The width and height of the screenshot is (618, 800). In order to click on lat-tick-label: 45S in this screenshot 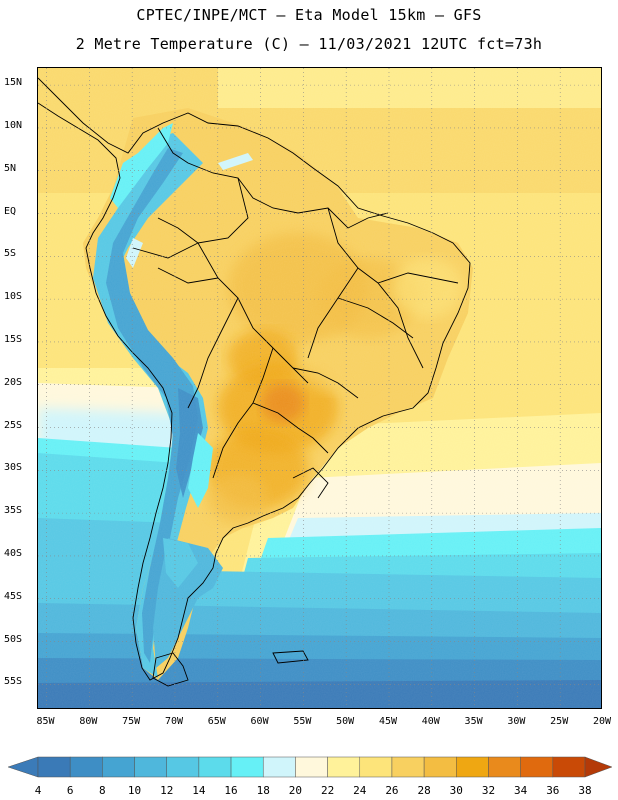, I will do `click(13, 596)`.